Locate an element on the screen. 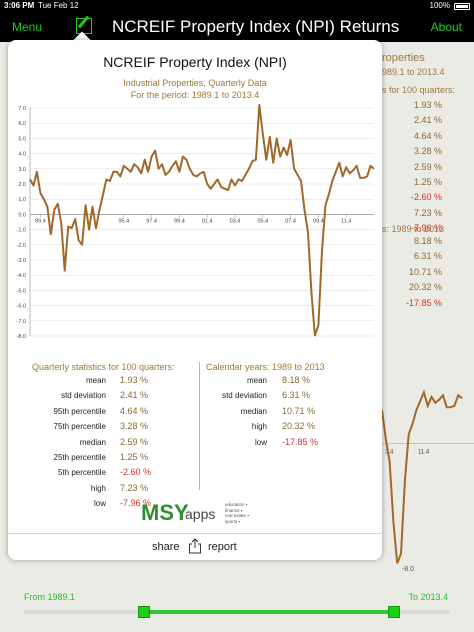  y-tick-label: 2.0 is located at coordinates (22, 185).